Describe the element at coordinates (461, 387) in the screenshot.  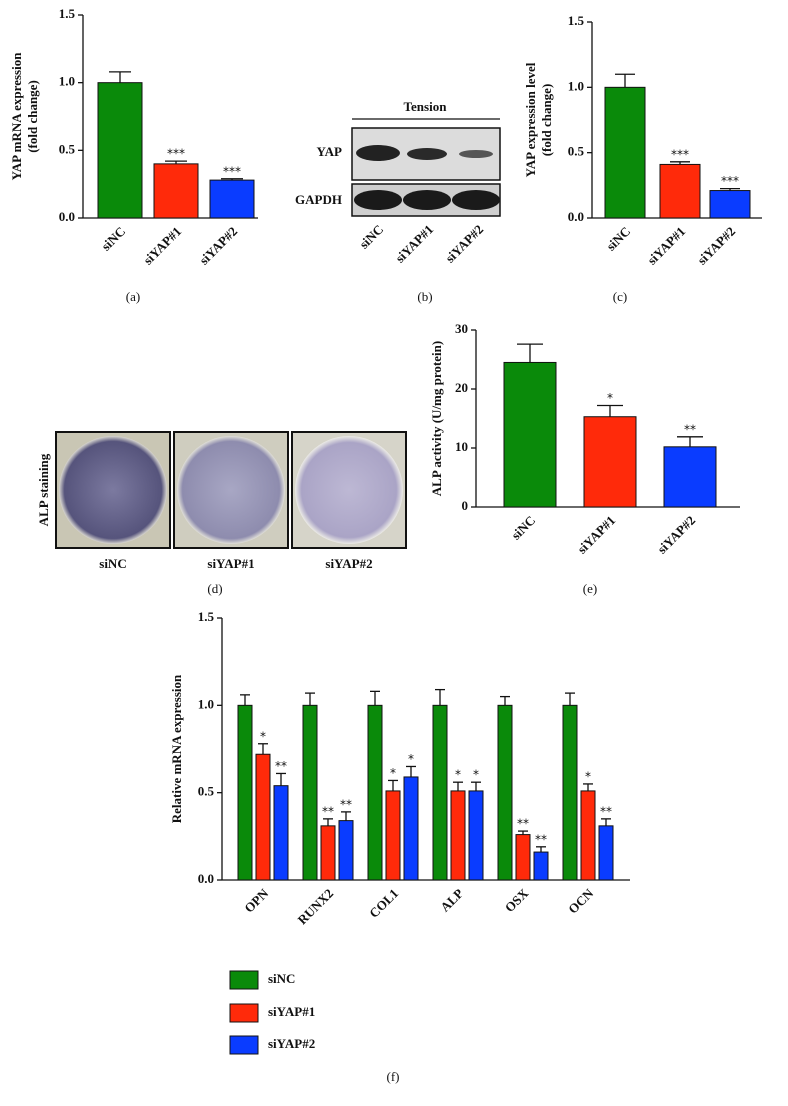
I see `y-tick-label: 20` at that location.